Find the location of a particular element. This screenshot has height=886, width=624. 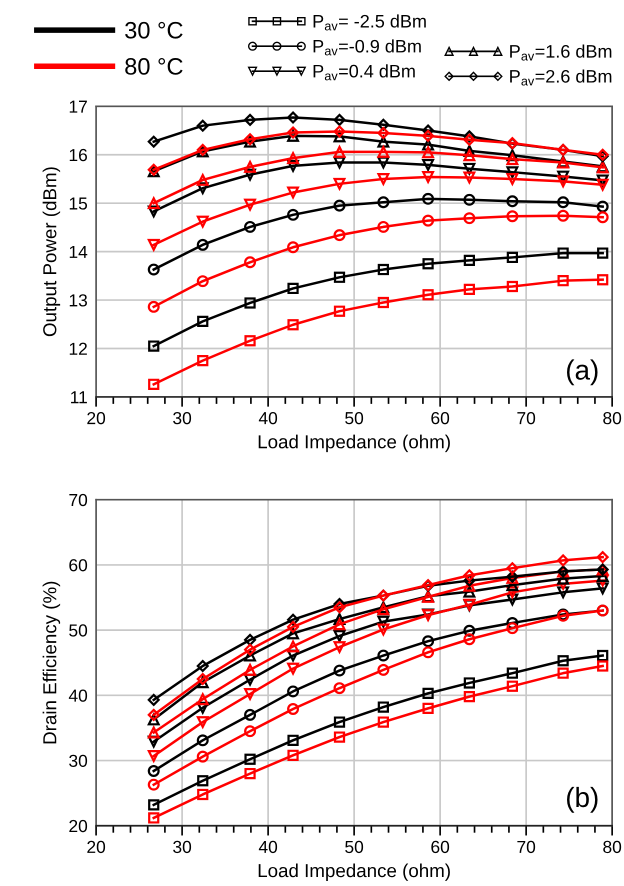

legend-label: P$_{av}$=2.6 dBm is located at coordinates (561, 77).